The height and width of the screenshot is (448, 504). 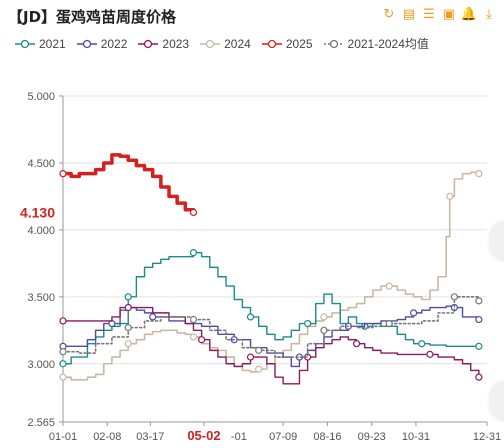 I want to click on image-icon: ▣, so click(x=449, y=13).